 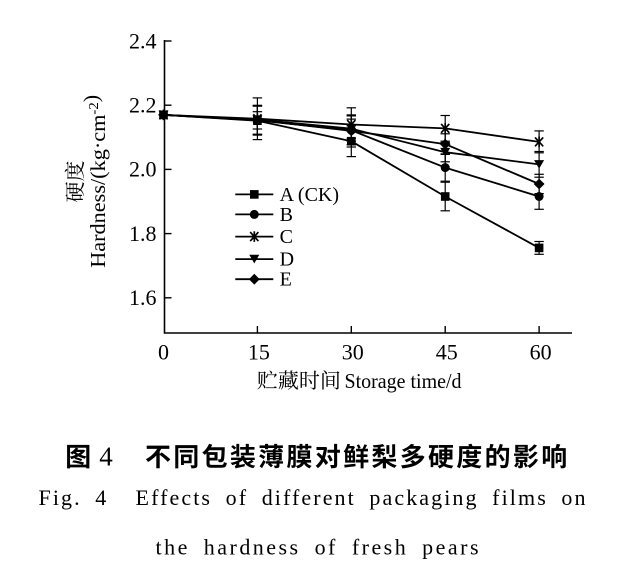 What do you see at coordinates (447, 352) in the screenshot?
I see `svg-text: 45` at bounding box center [447, 352].